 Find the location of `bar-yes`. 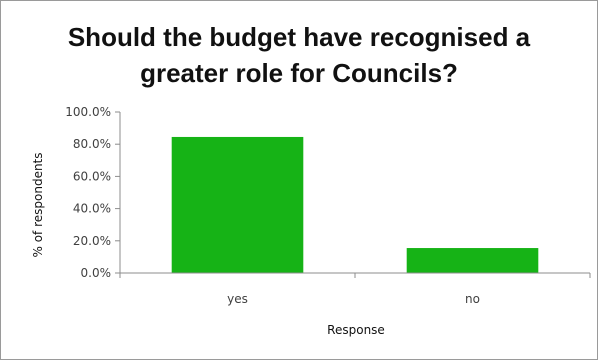

bar-yes is located at coordinates (237, 204).